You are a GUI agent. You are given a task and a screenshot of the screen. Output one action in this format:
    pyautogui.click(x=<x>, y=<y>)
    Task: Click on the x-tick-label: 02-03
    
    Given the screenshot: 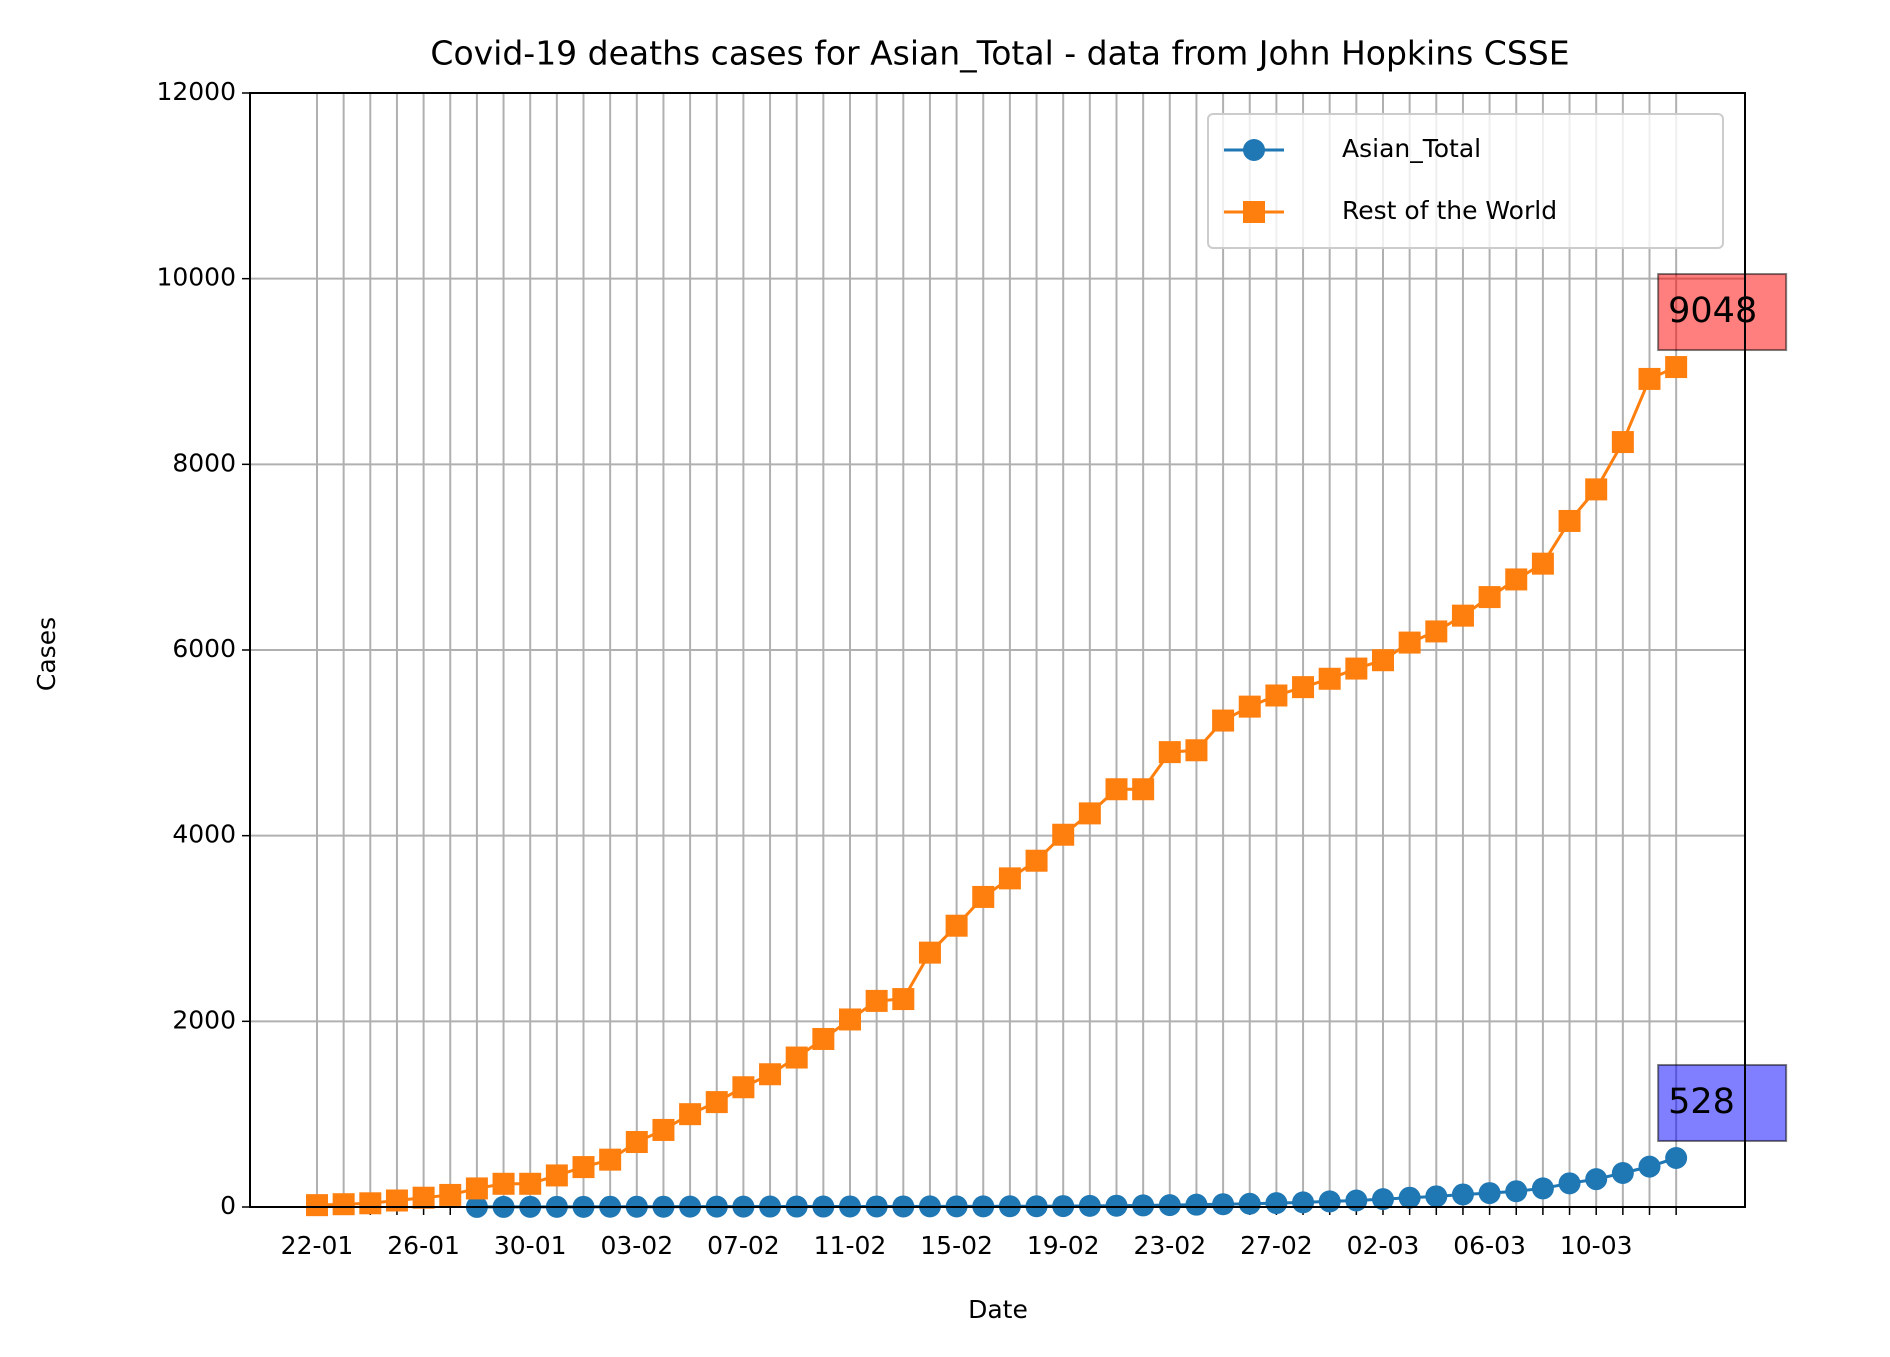 What is the action you would take?
    pyautogui.click(x=1383, y=1245)
    